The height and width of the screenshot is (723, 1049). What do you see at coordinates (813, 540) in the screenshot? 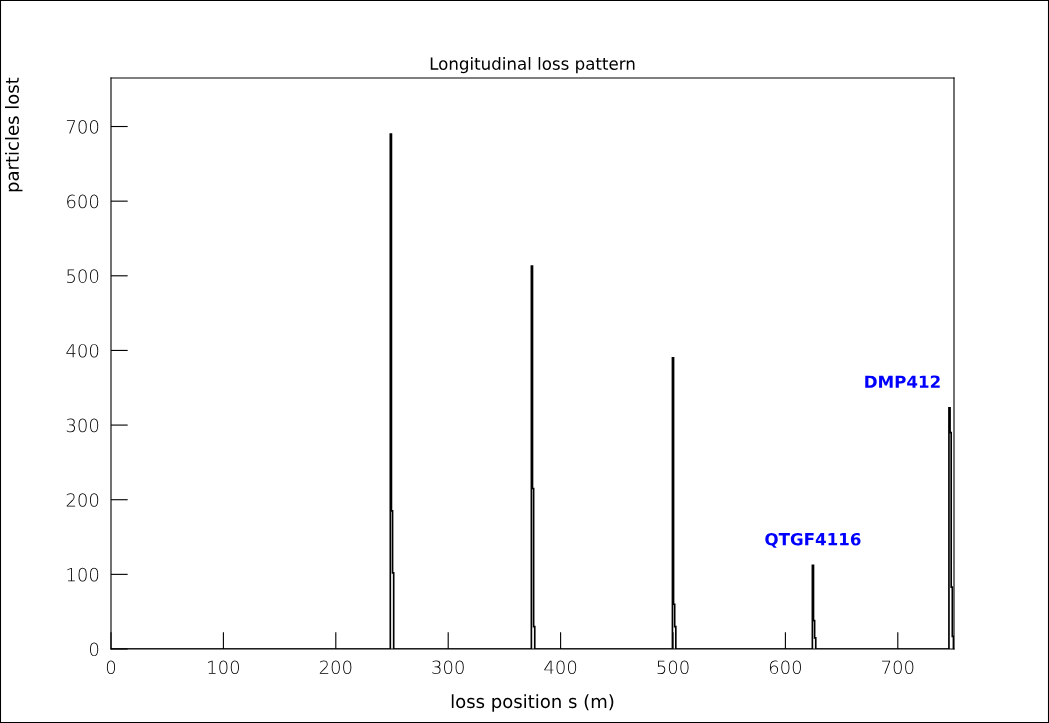
I see `annotation: QTGF4116` at bounding box center [813, 540].